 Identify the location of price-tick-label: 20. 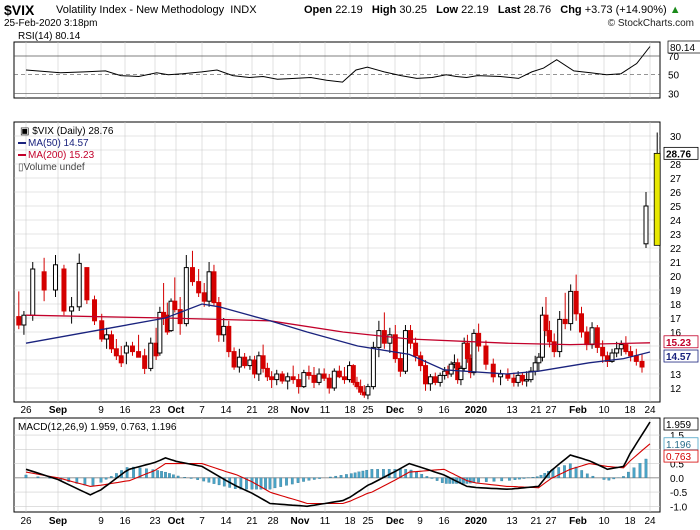
(676, 277).